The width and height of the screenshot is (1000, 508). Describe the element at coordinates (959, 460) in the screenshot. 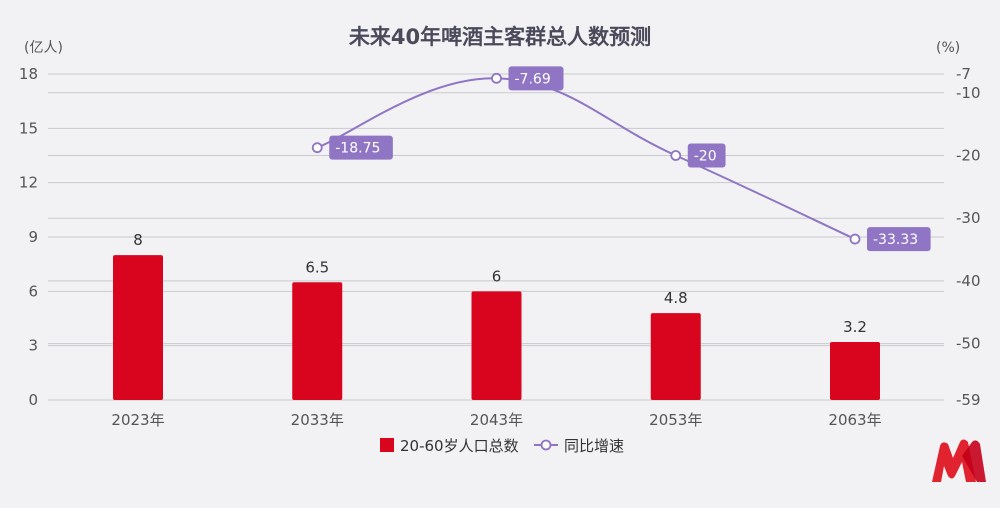

I see `brand-logo-icon` at that location.